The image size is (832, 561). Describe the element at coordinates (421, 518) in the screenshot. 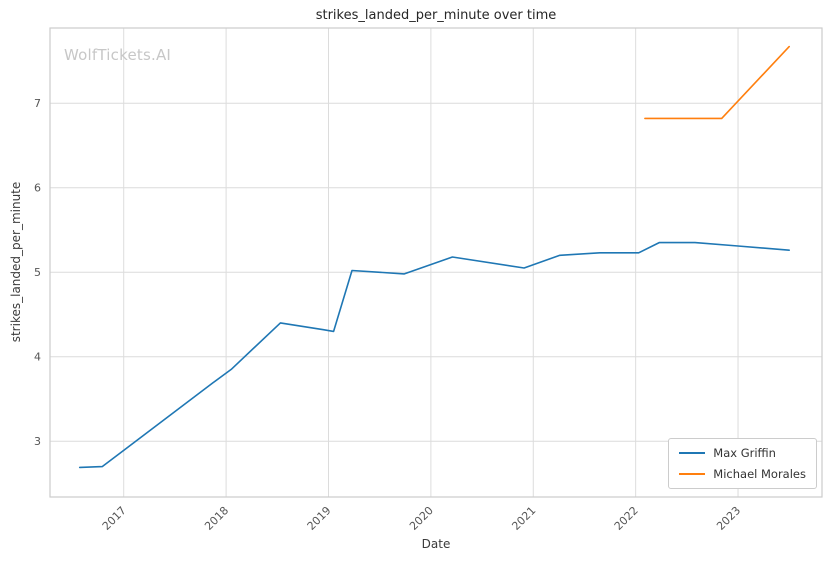

I see `x-tick-label: 2020` at that location.